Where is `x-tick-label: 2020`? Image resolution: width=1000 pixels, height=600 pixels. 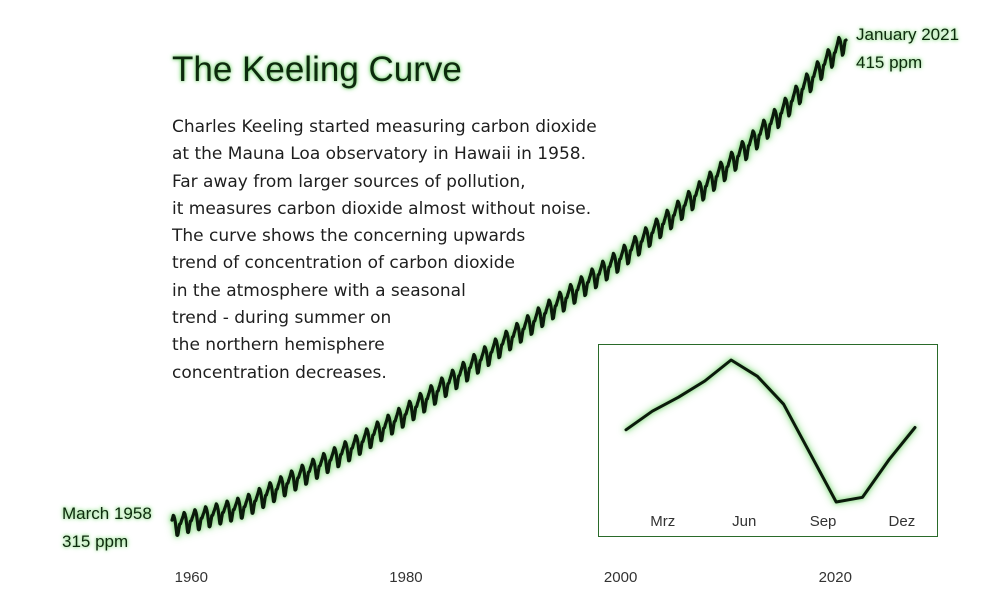 x-tick-label: 2020 is located at coordinates (835, 577).